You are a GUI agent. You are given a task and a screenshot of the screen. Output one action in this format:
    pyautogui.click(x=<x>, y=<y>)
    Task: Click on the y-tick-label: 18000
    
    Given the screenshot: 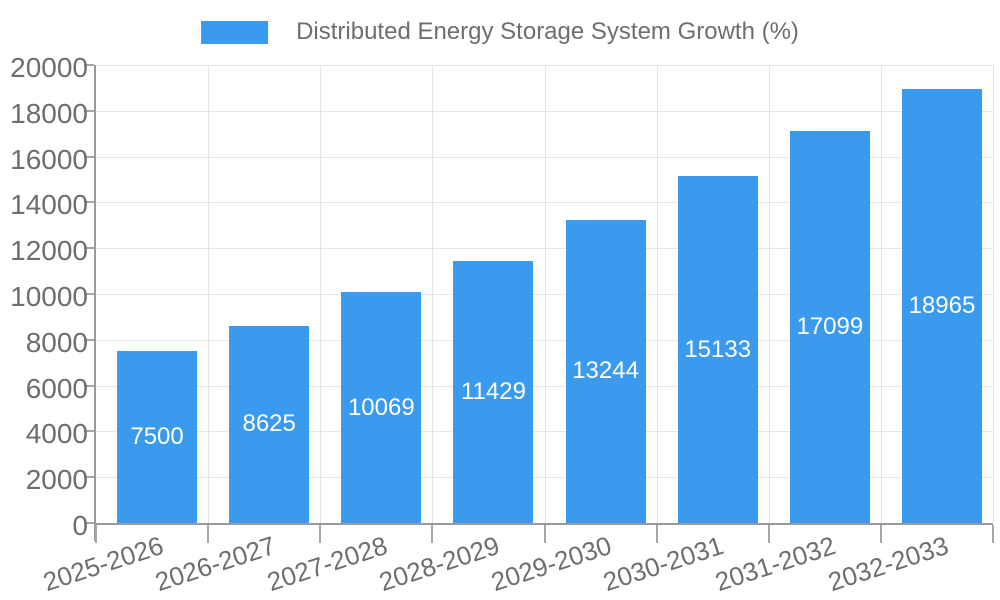 What is the action you would take?
    pyautogui.click(x=49, y=113)
    